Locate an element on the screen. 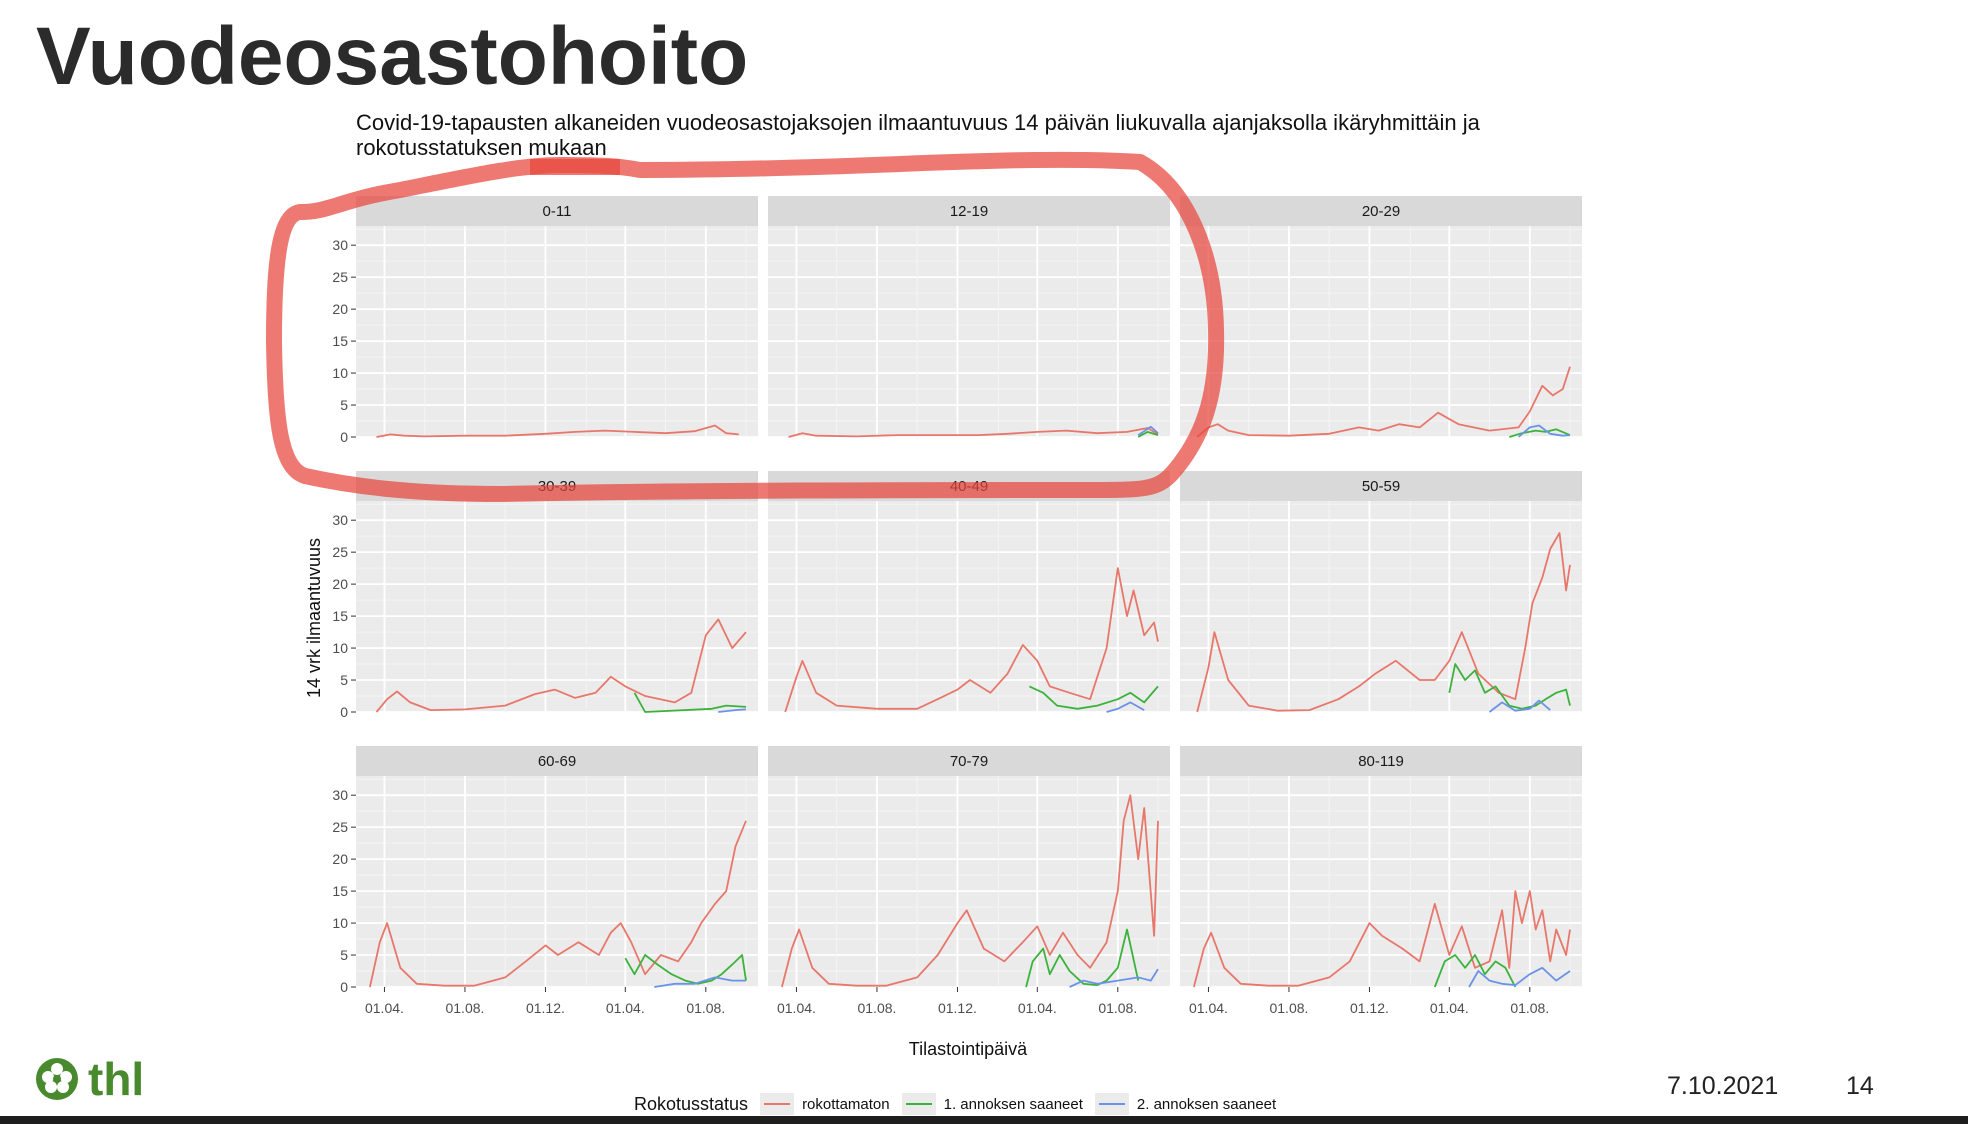  facet-label: 80-119 is located at coordinates (1381, 761).